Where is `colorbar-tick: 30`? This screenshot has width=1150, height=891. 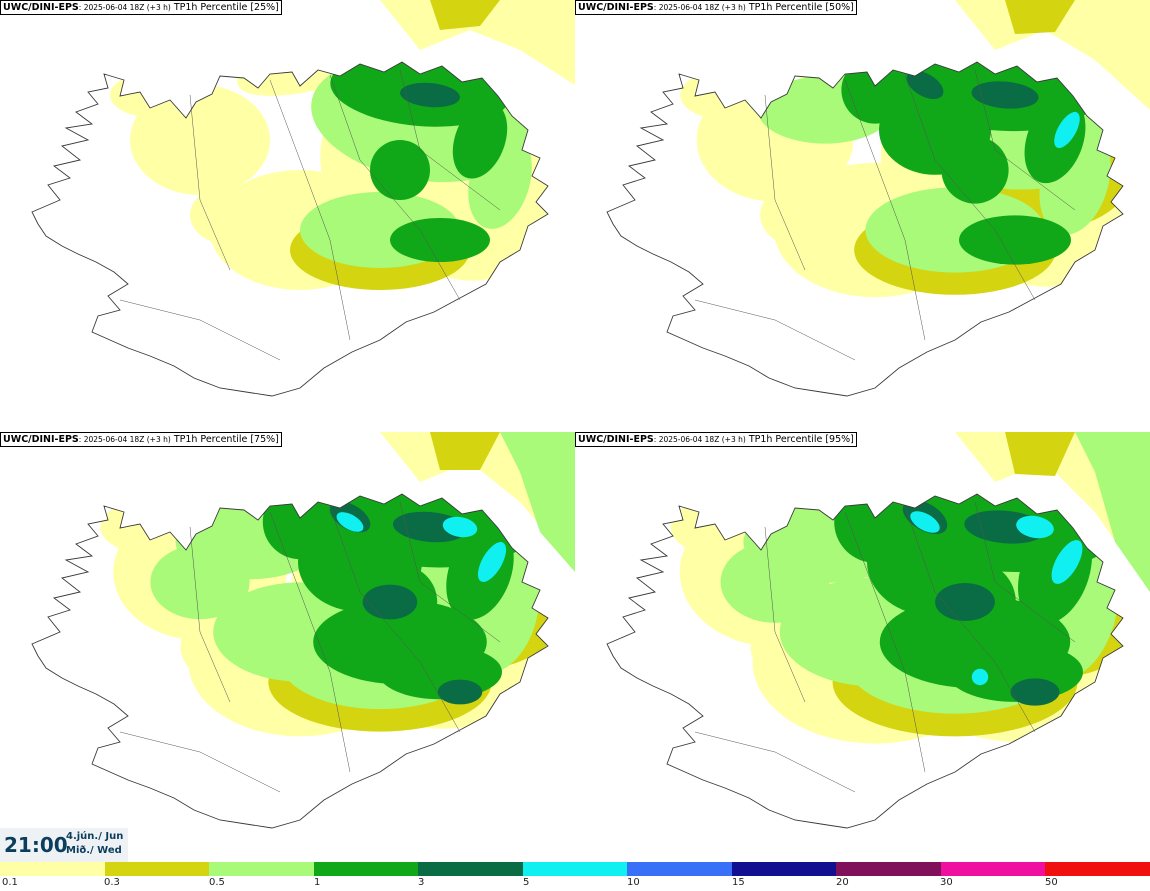 colorbar-tick: 30 is located at coordinates (946, 882).